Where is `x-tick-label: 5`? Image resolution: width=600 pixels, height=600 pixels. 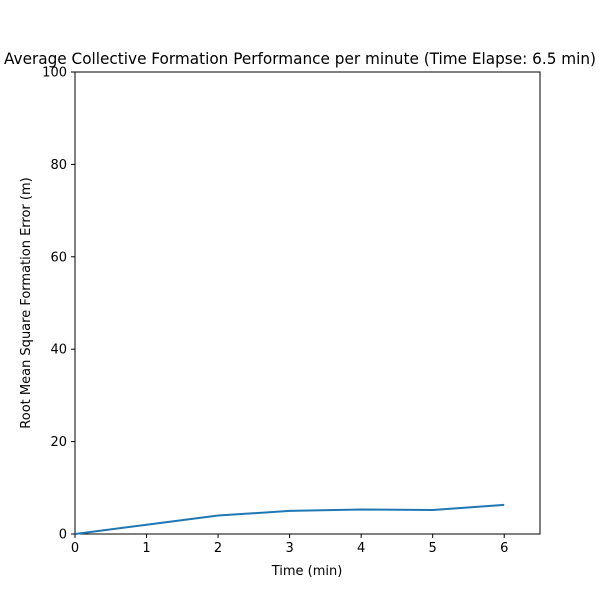 x-tick-label: 5 is located at coordinates (433, 548).